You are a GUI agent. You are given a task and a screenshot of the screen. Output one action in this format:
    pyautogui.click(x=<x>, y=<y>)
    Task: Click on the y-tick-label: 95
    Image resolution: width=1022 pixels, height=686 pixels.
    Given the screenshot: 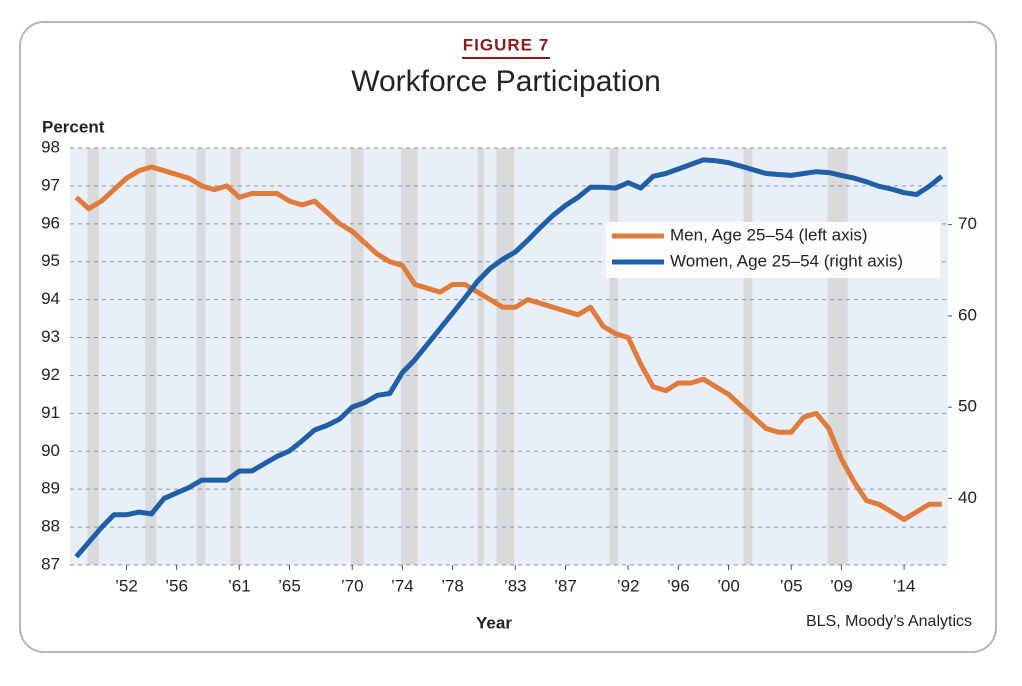 What is the action you would take?
    pyautogui.click(x=50, y=260)
    